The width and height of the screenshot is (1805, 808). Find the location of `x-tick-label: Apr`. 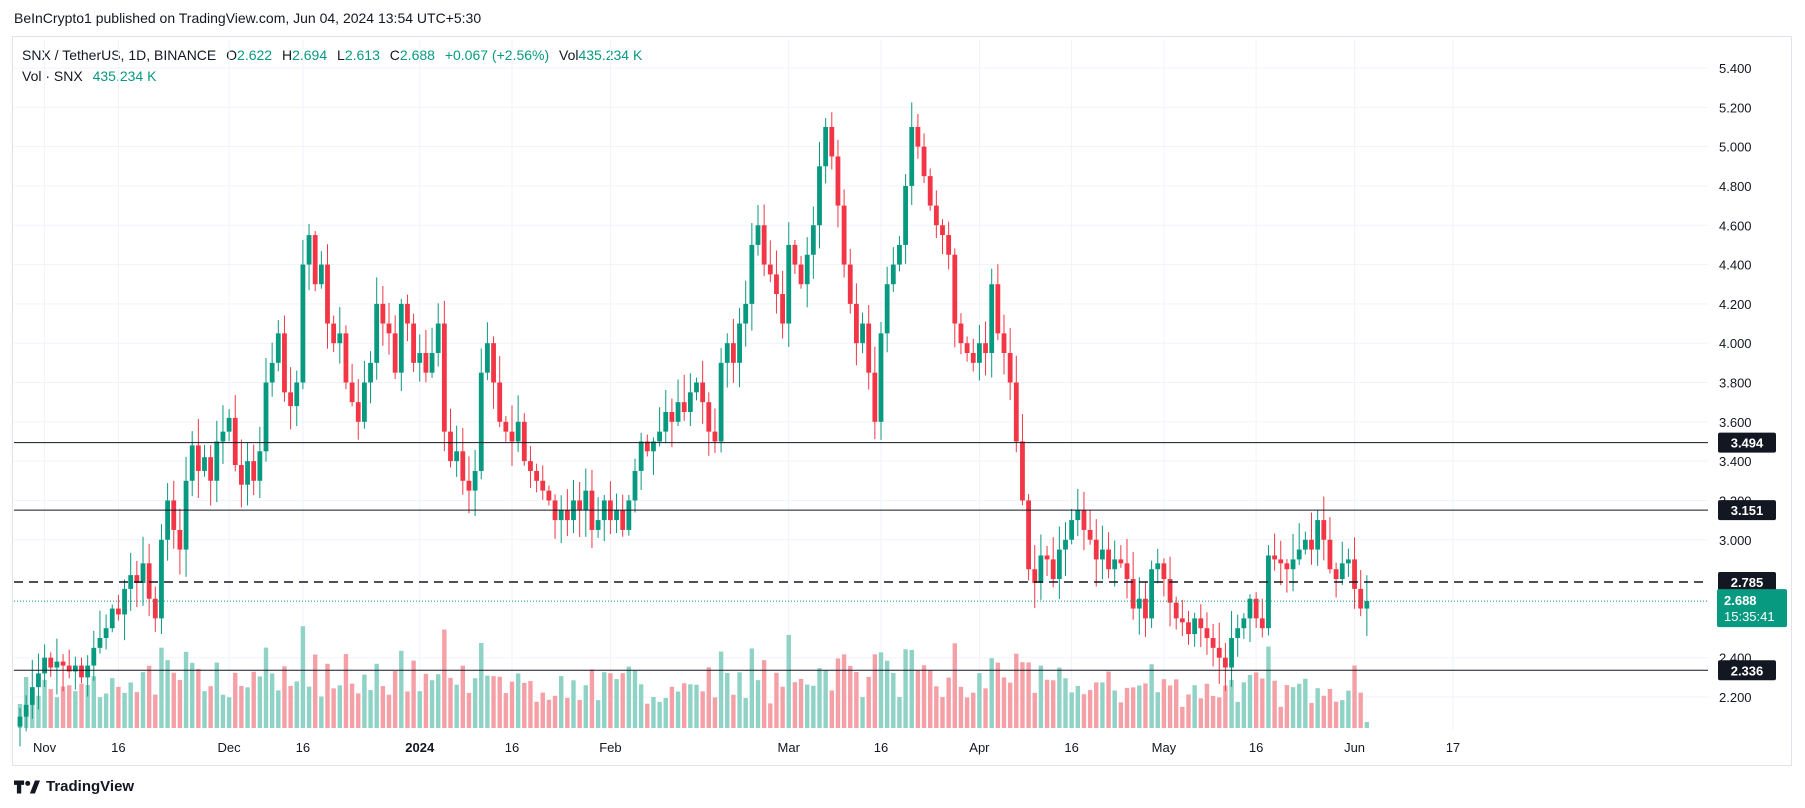

x-tick-label: Apr is located at coordinates (979, 747).